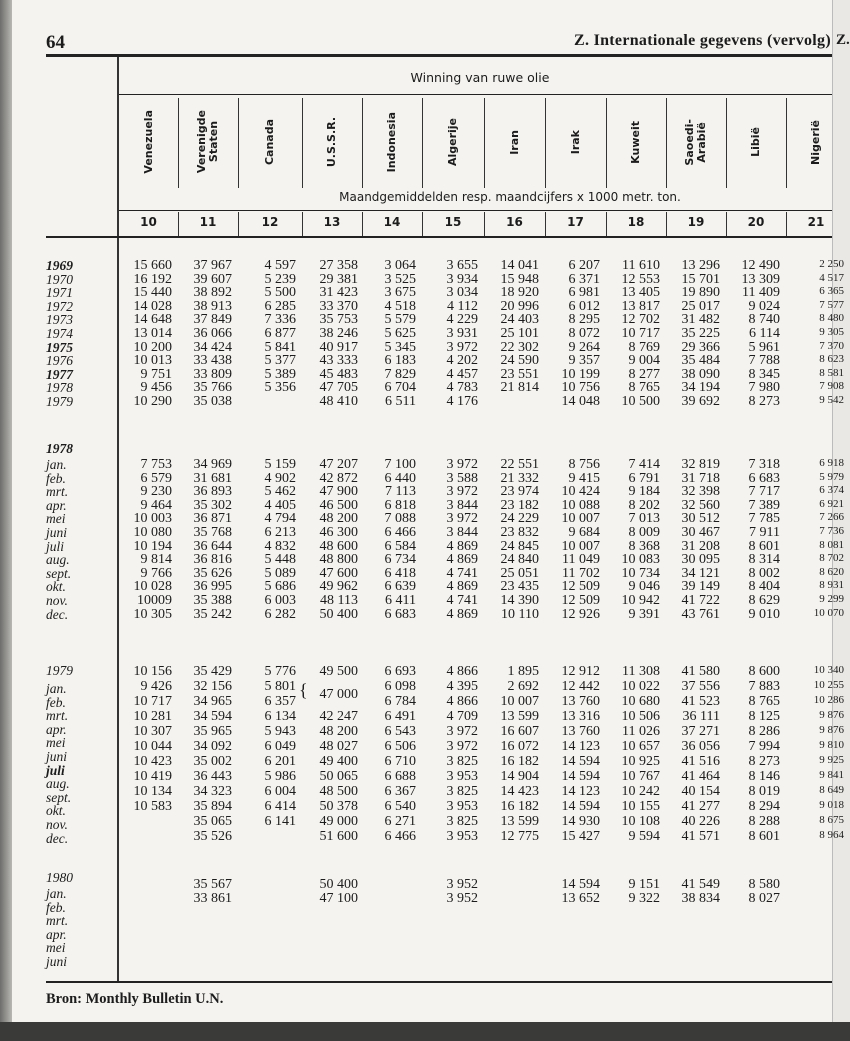 The image size is (850, 1041). Describe the element at coordinates (584, 293) in the screenshot. I see `table-cell: 6 981` at that location.